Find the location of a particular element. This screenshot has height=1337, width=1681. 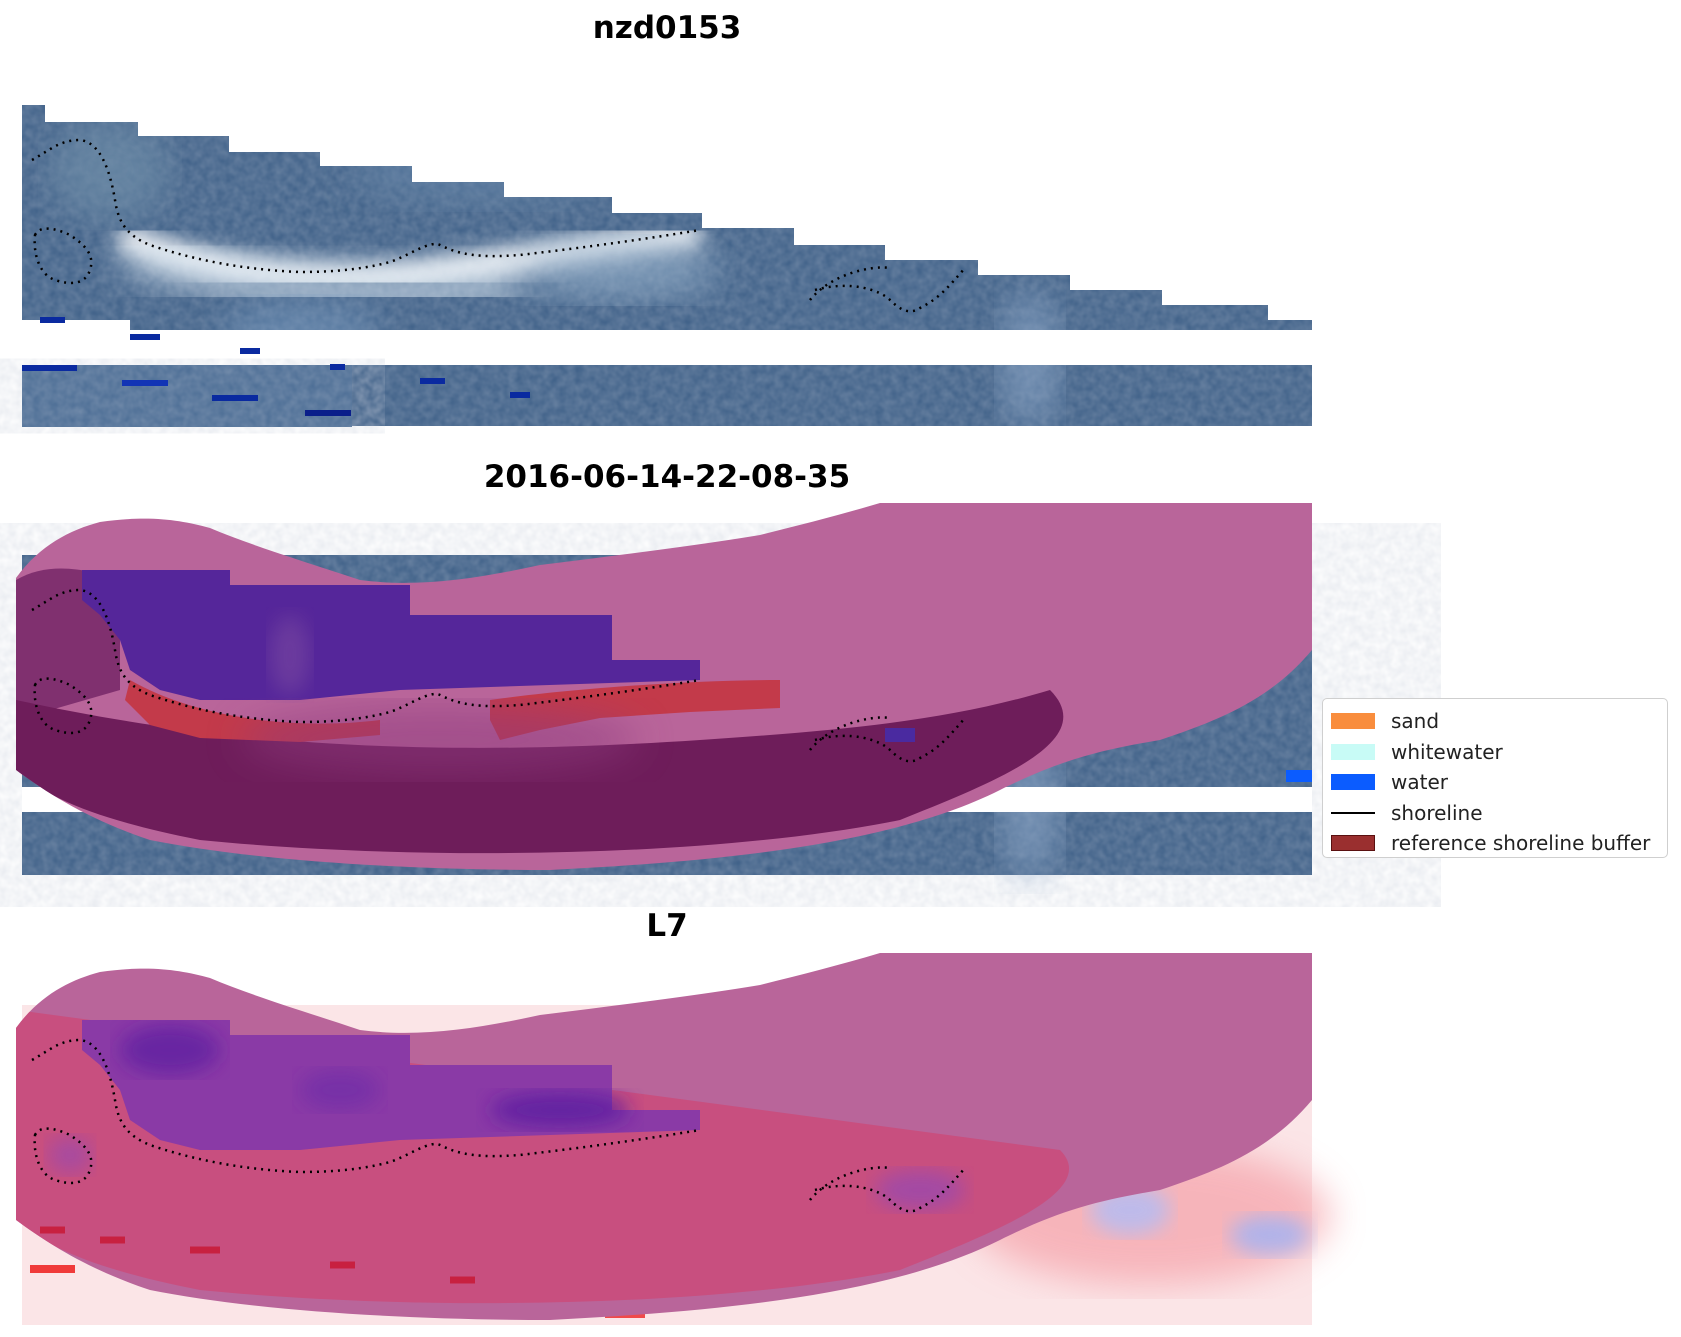

legend-label-shoreline: shoreline is located at coordinates (1437, 812).